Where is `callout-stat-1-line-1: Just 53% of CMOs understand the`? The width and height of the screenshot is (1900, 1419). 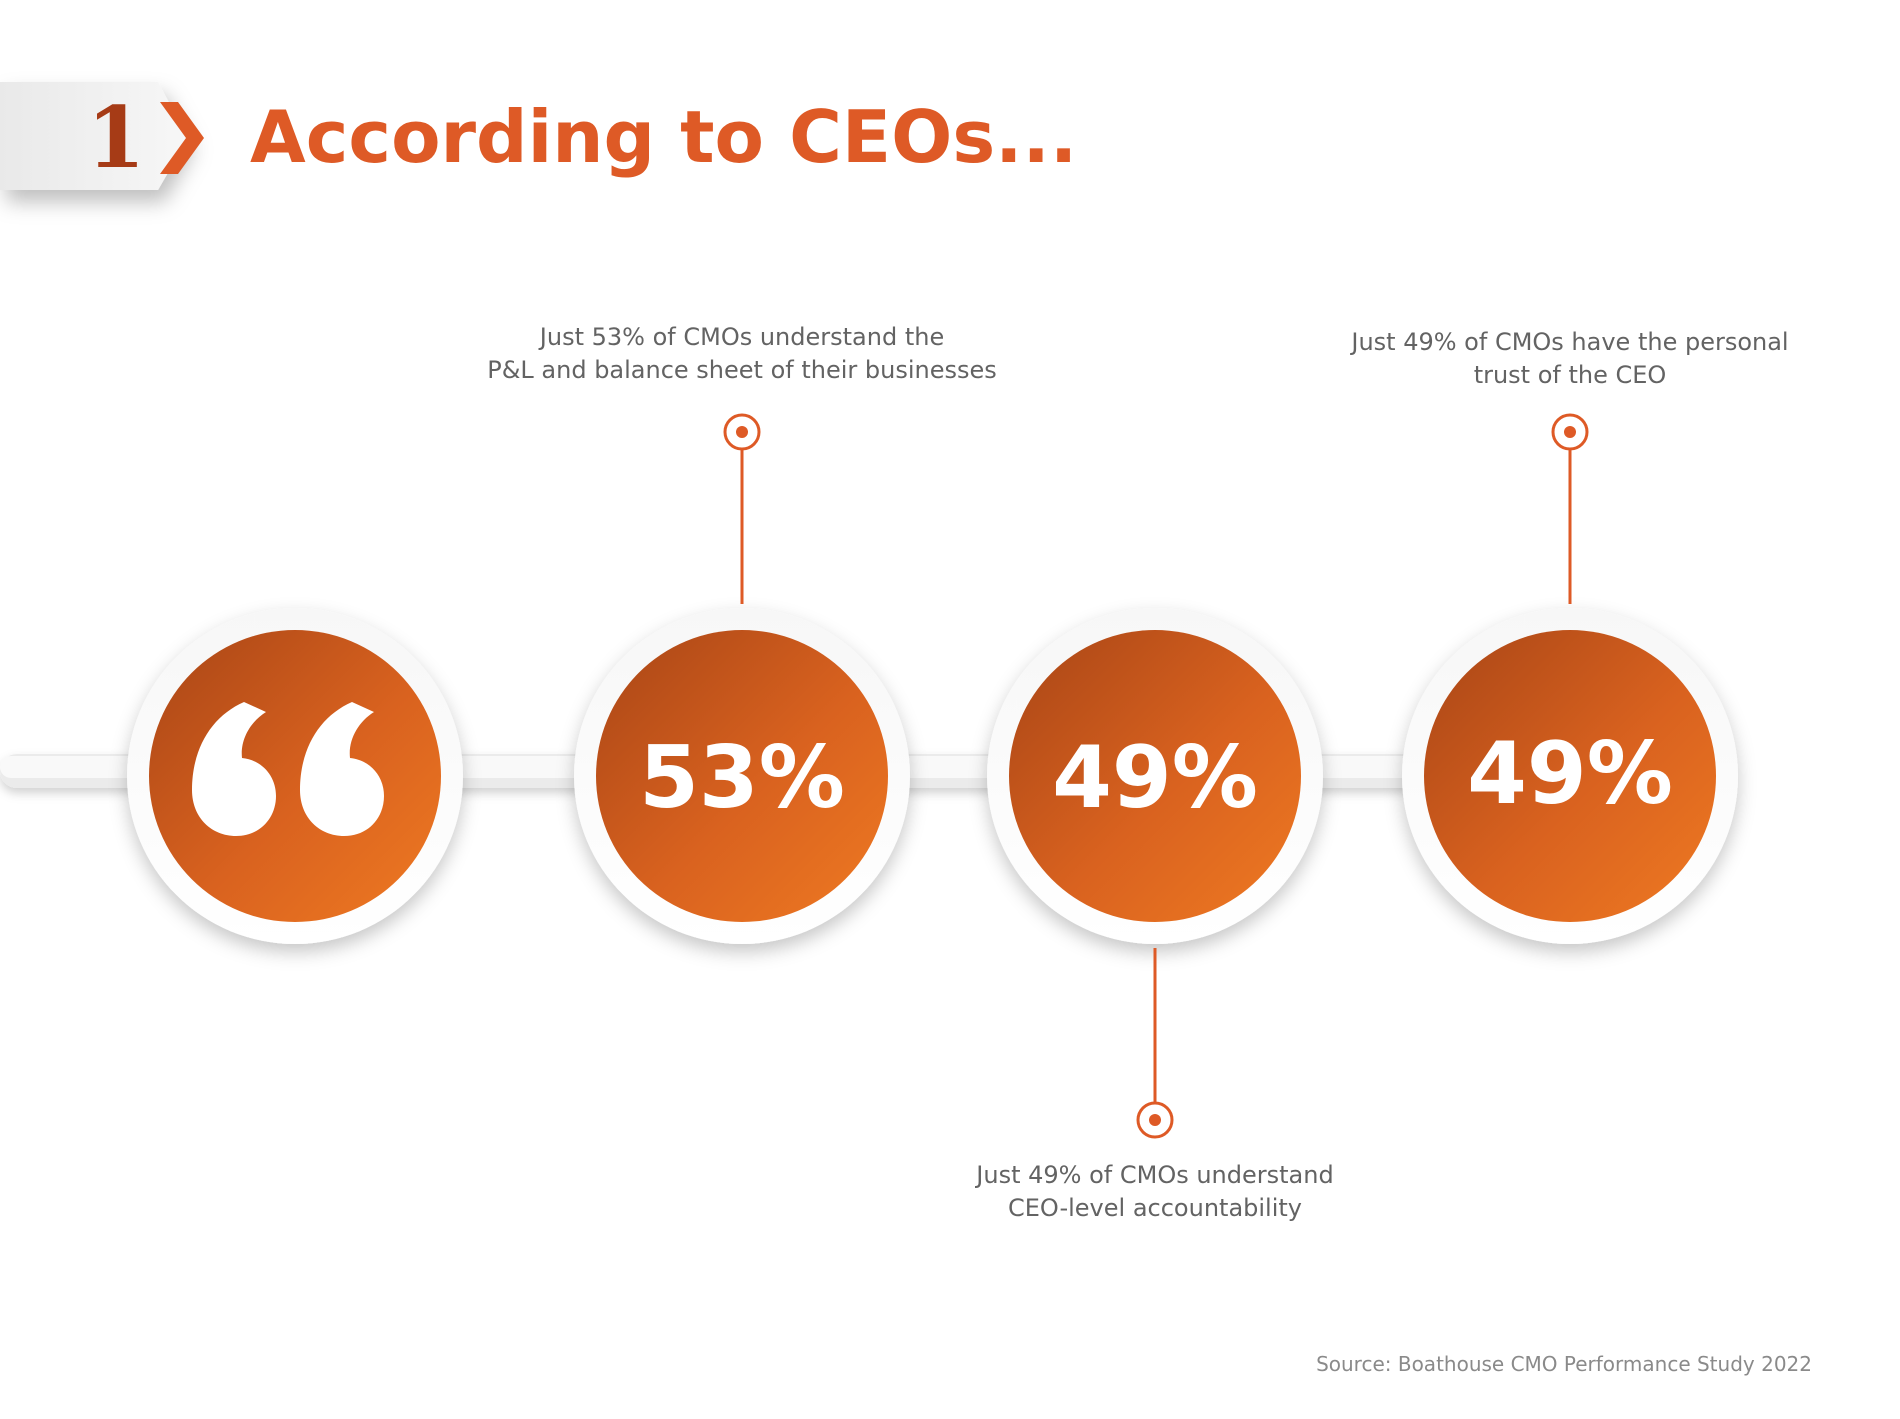
callout-stat-1-line-1: Just 53% of CMOs understand the is located at coordinates (742, 337).